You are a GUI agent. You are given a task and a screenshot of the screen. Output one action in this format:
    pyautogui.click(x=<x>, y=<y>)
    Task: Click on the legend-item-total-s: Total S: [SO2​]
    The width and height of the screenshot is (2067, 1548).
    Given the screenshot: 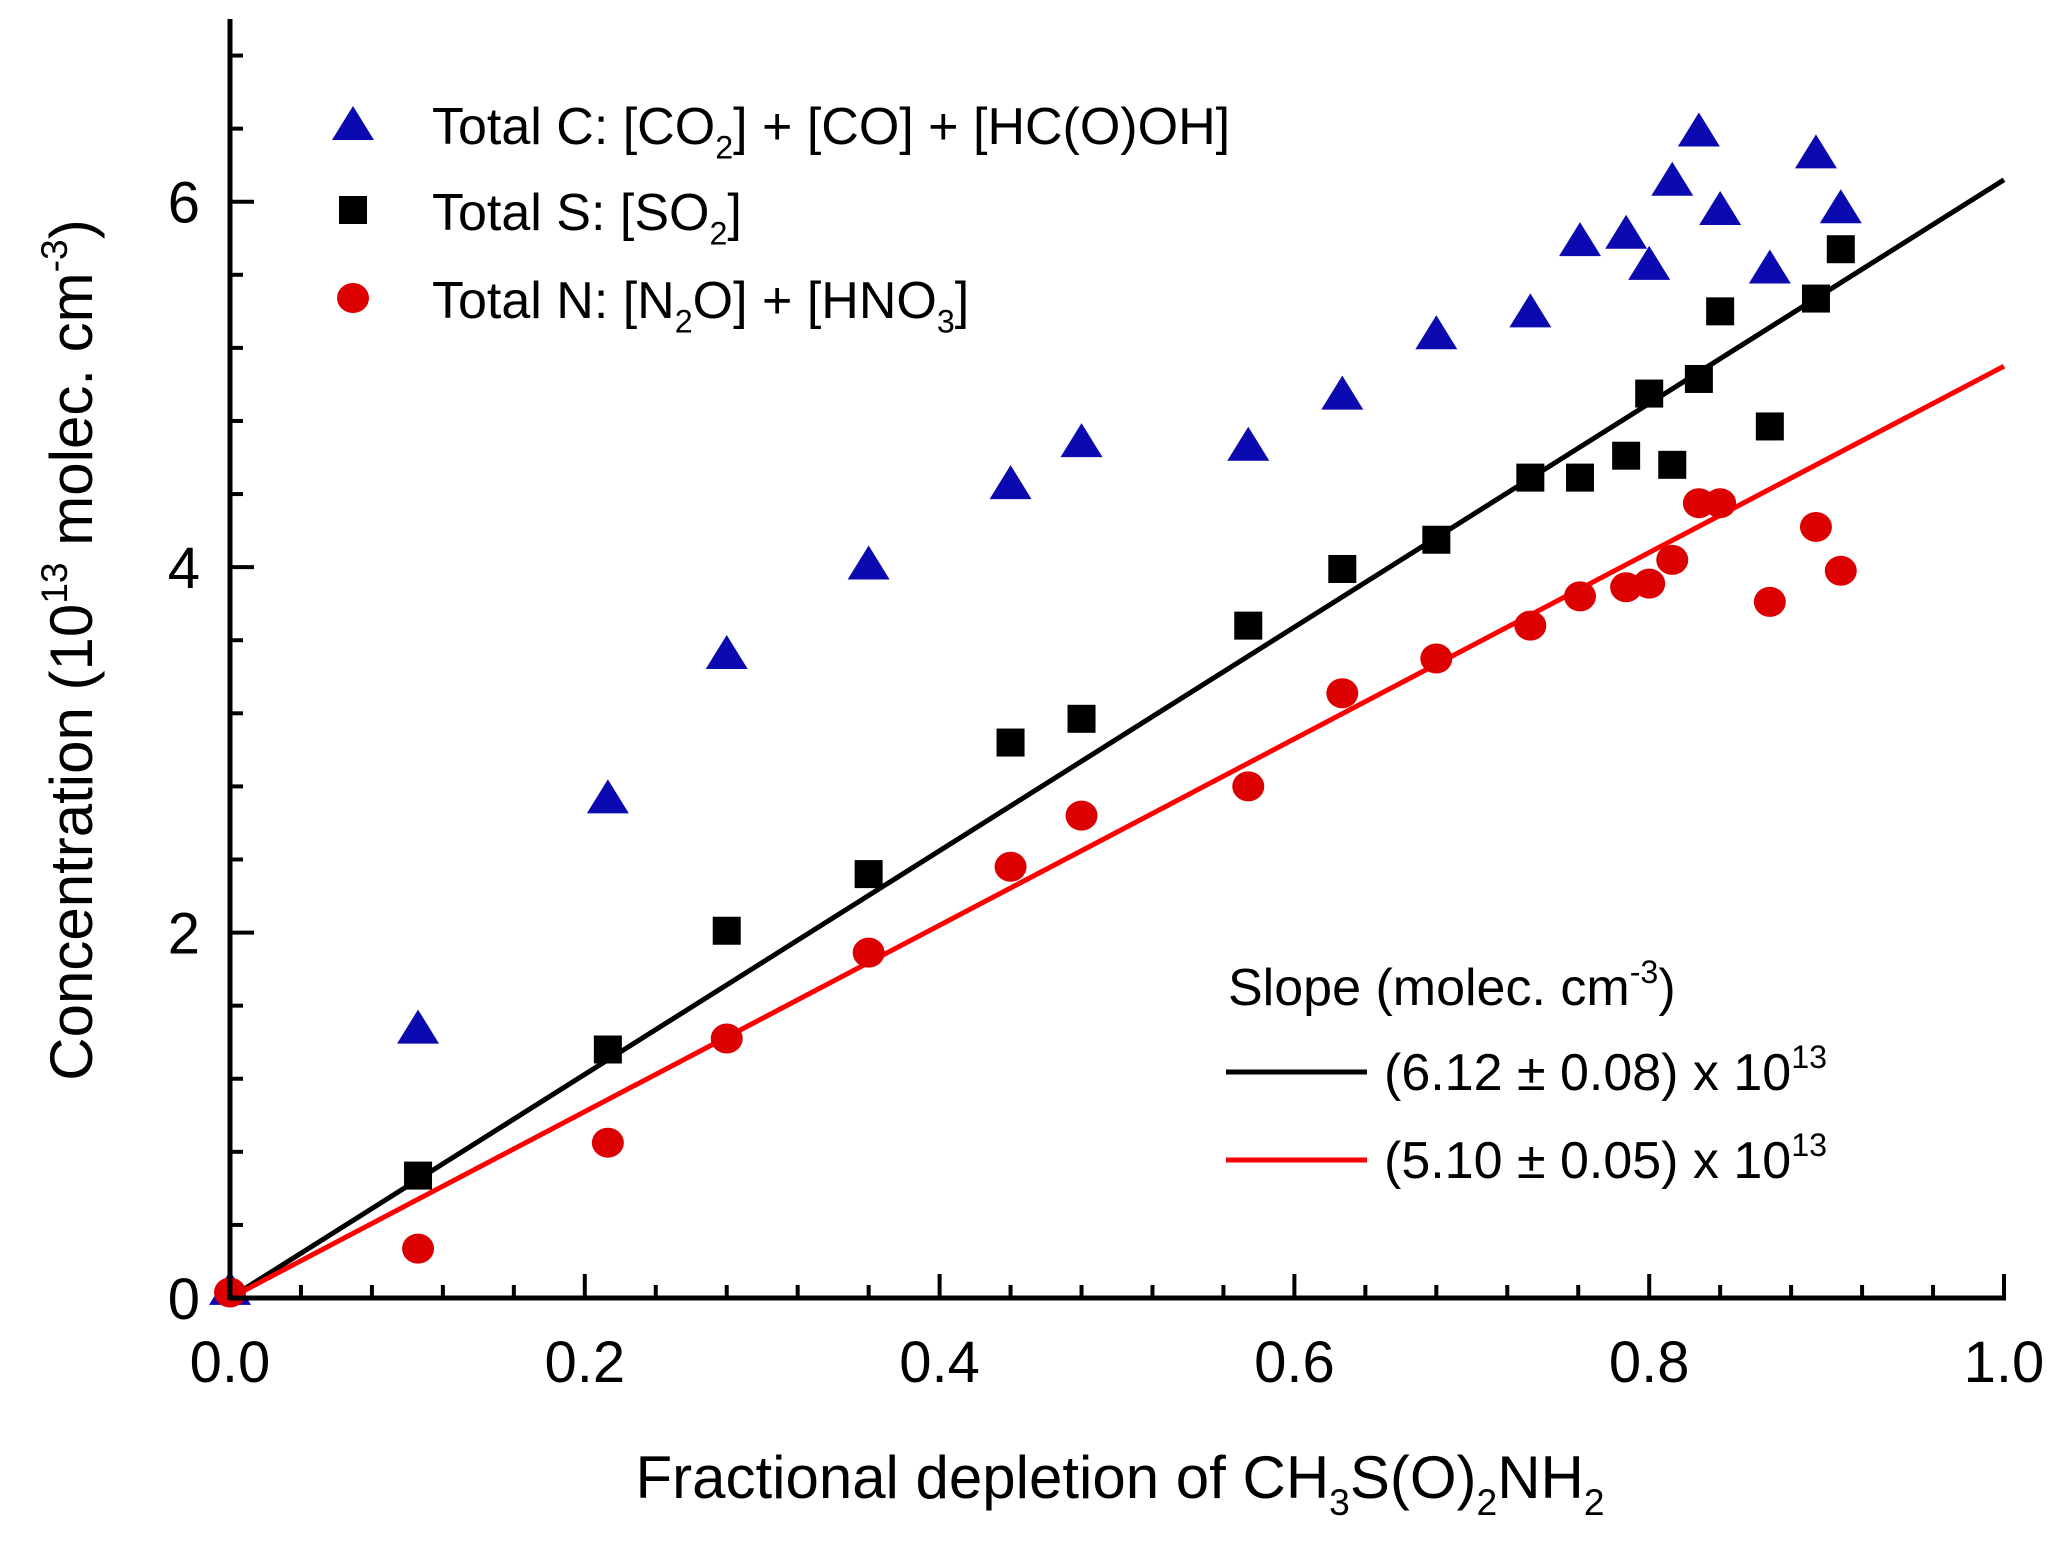 What is the action you would take?
    pyautogui.click(x=540, y=218)
    